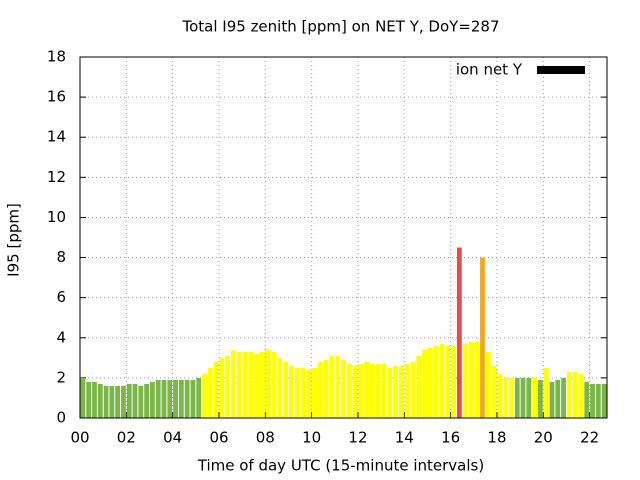 This screenshot has width=640, height=480. I want to click on x-tick-label: 18, so click(496, 438).